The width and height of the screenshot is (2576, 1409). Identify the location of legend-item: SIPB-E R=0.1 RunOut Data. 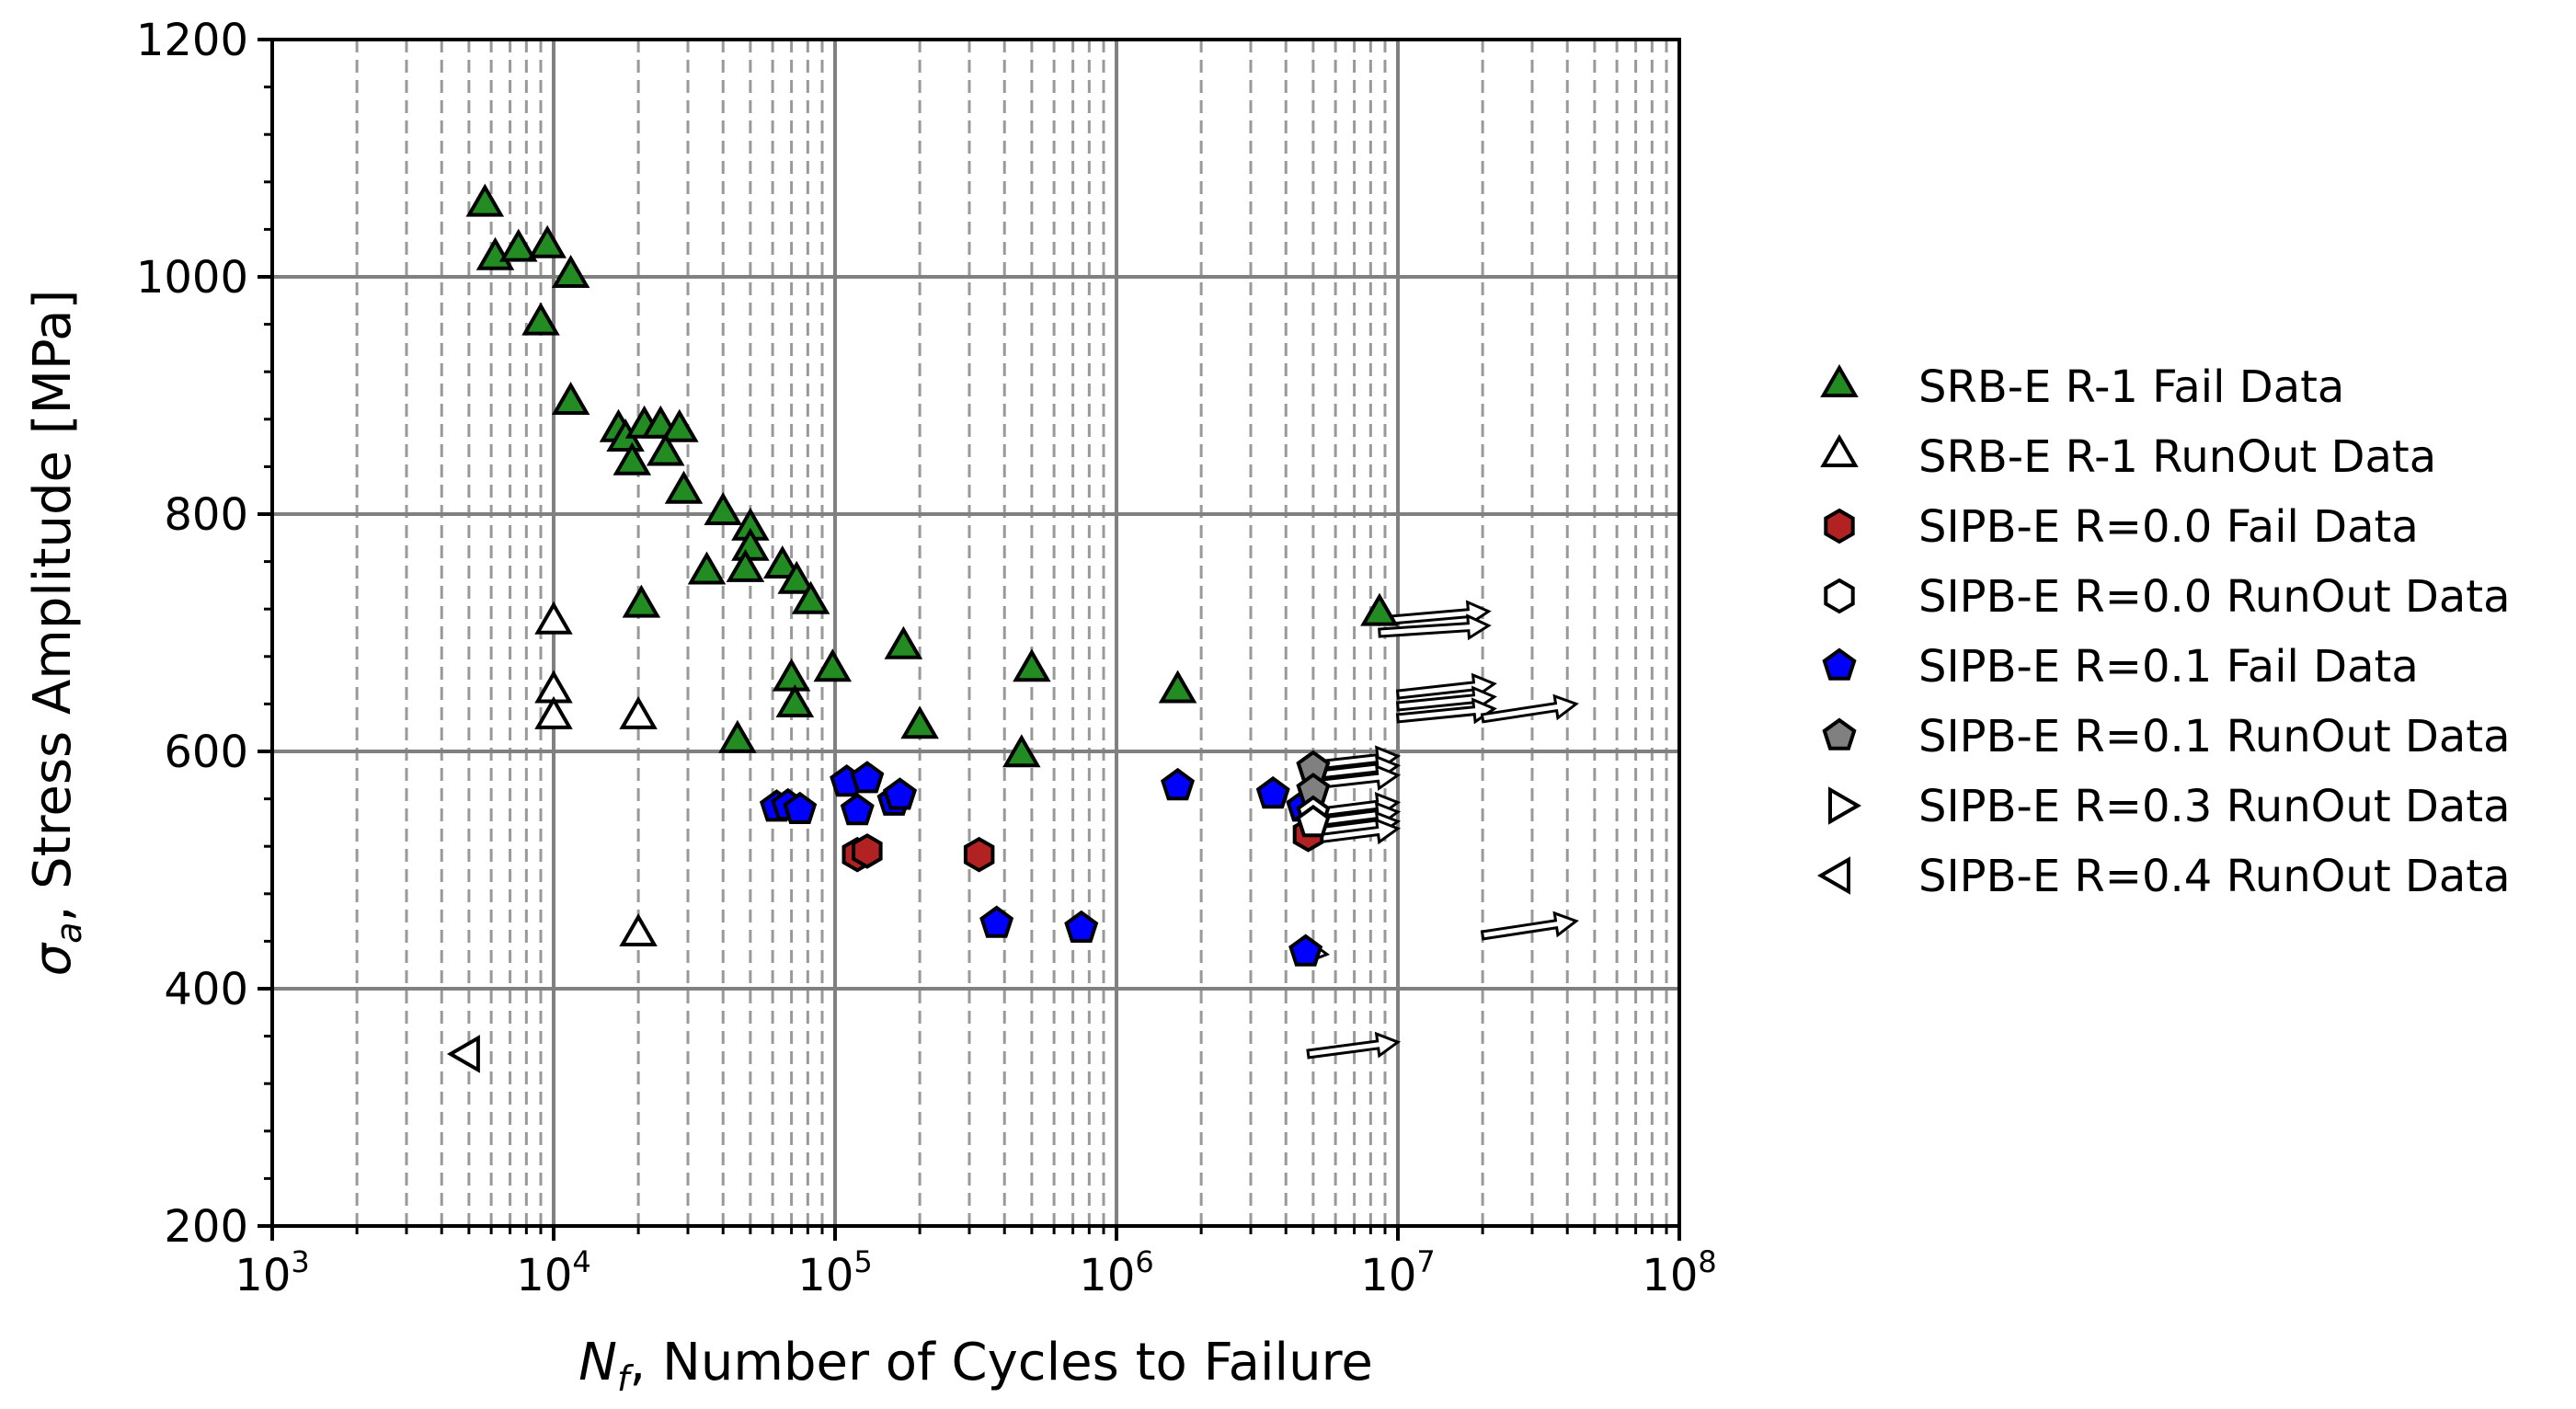
(2167, 736).